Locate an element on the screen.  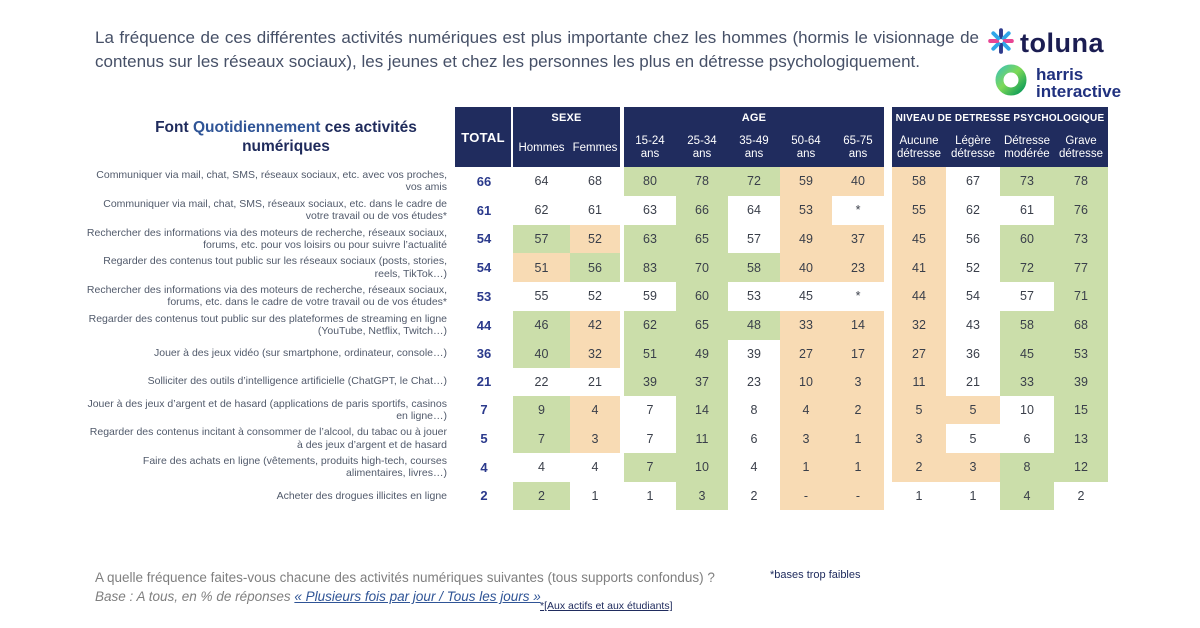
source-base-prefix: Base : A tous, en % de réponses is located at coordinates (195, 596).